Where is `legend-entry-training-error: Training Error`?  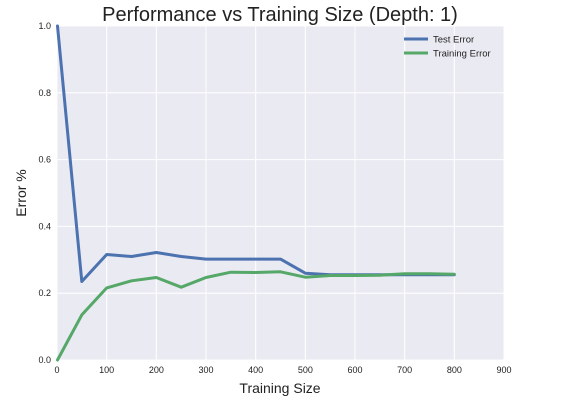
legend-entry-training-error: Training Error is located at coordinates (462, 54).